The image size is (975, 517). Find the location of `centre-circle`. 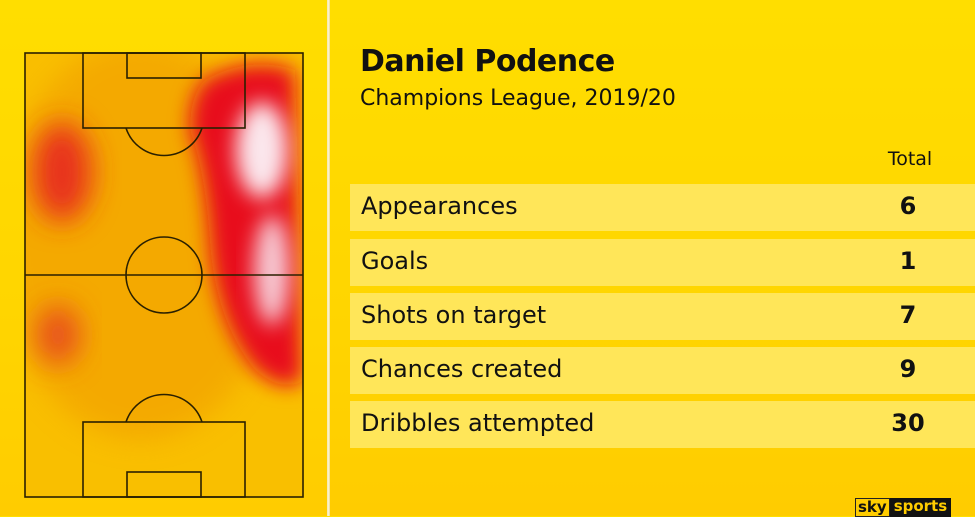

centre-circle is located at coordinates (164, 275).